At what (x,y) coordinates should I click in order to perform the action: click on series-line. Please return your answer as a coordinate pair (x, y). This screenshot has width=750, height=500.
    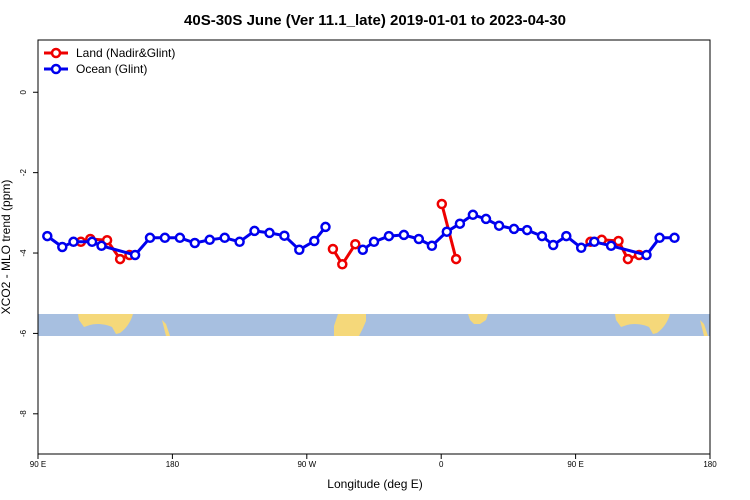
    Looking at the image, I should click on (518, 235).